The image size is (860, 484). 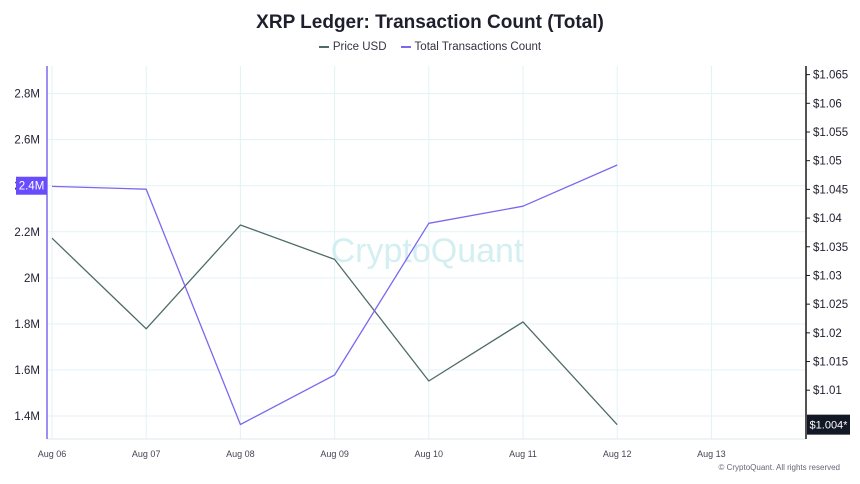 What do you see at coordinates (27, 325) in the screenshot?
I see `y-left-tick-label: 1.8M` at bounding box center [27, 325].